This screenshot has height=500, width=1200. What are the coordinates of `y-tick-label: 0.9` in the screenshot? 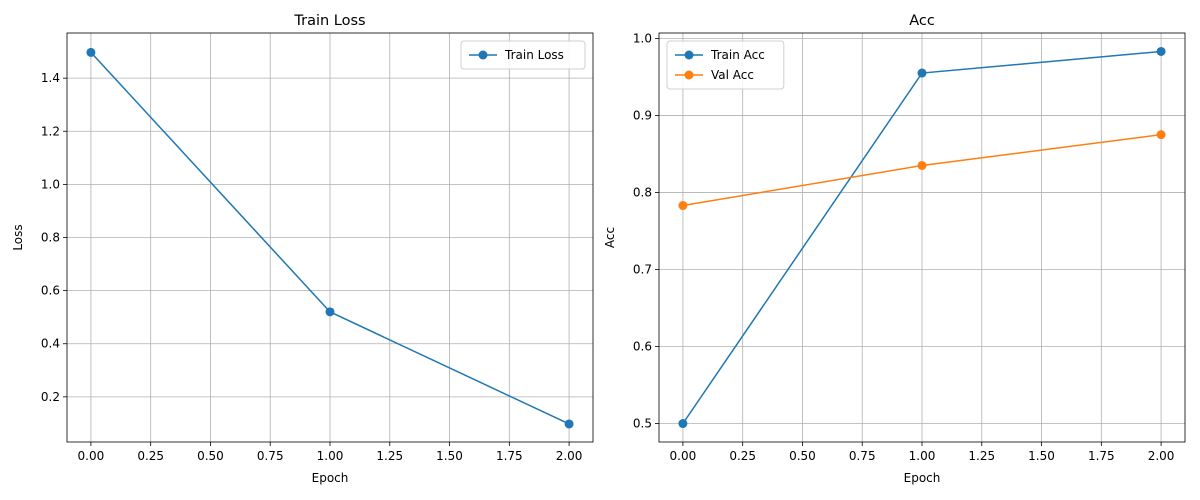 It's located at (642, 115).